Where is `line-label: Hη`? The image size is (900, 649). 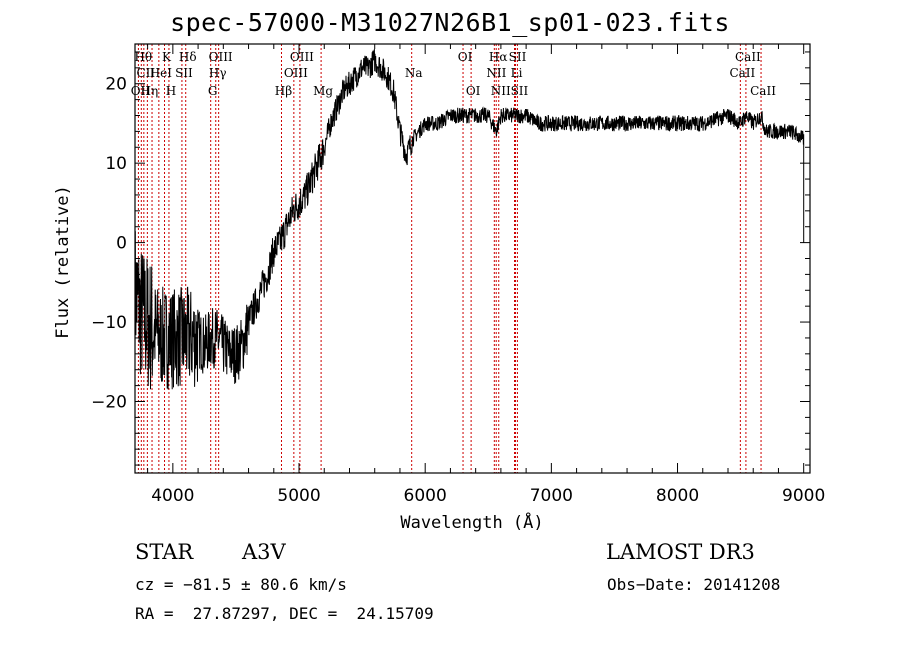 line-label: Hη is located at coordinates (150, 91).